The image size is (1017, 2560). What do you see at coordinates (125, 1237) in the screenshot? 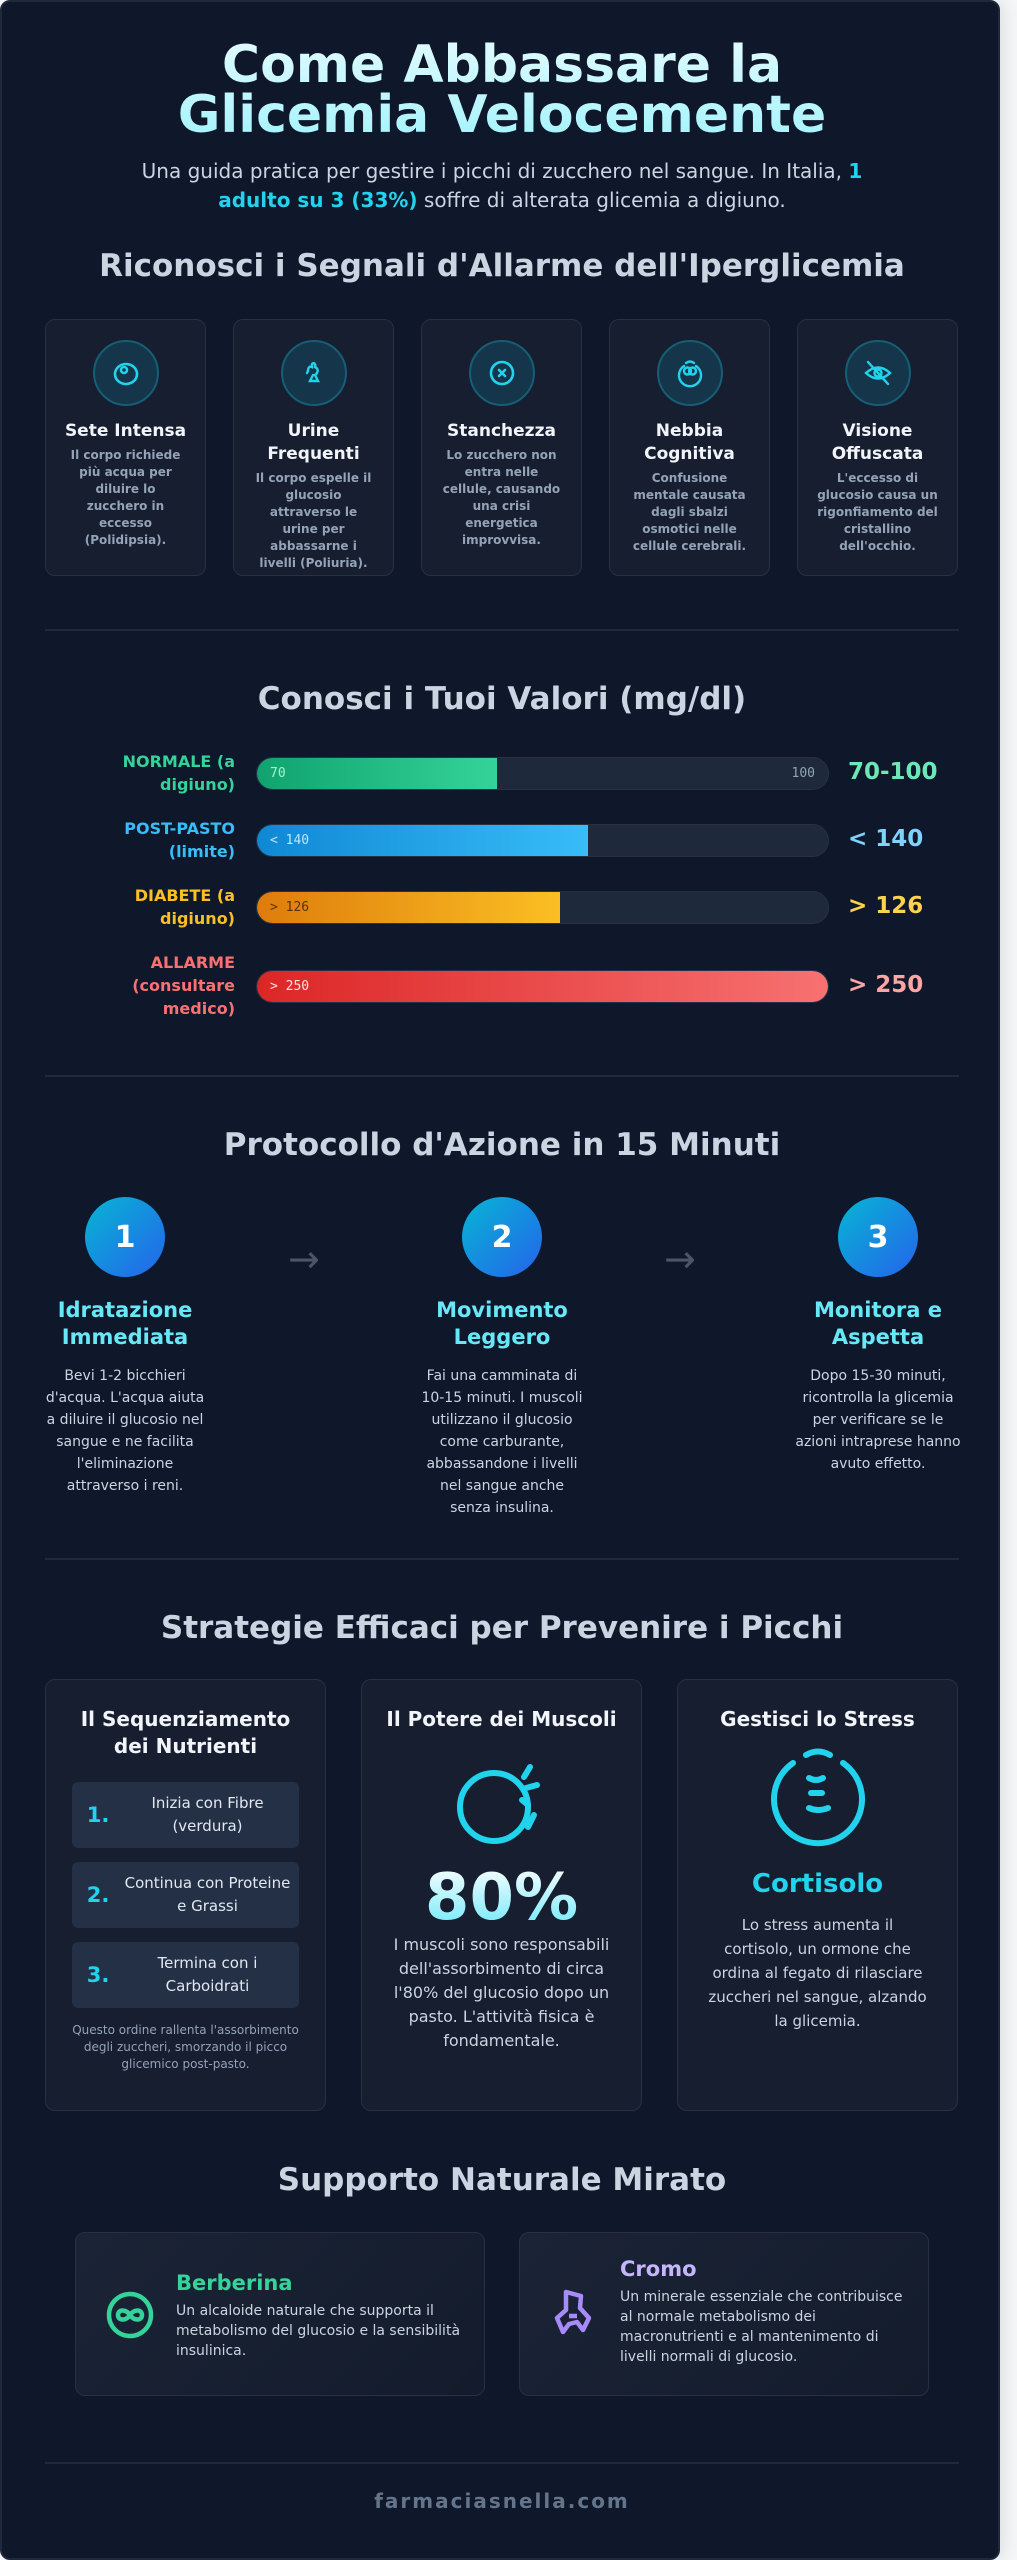
I see `step-number-badge: 1` at bounding box center [125, 1237].